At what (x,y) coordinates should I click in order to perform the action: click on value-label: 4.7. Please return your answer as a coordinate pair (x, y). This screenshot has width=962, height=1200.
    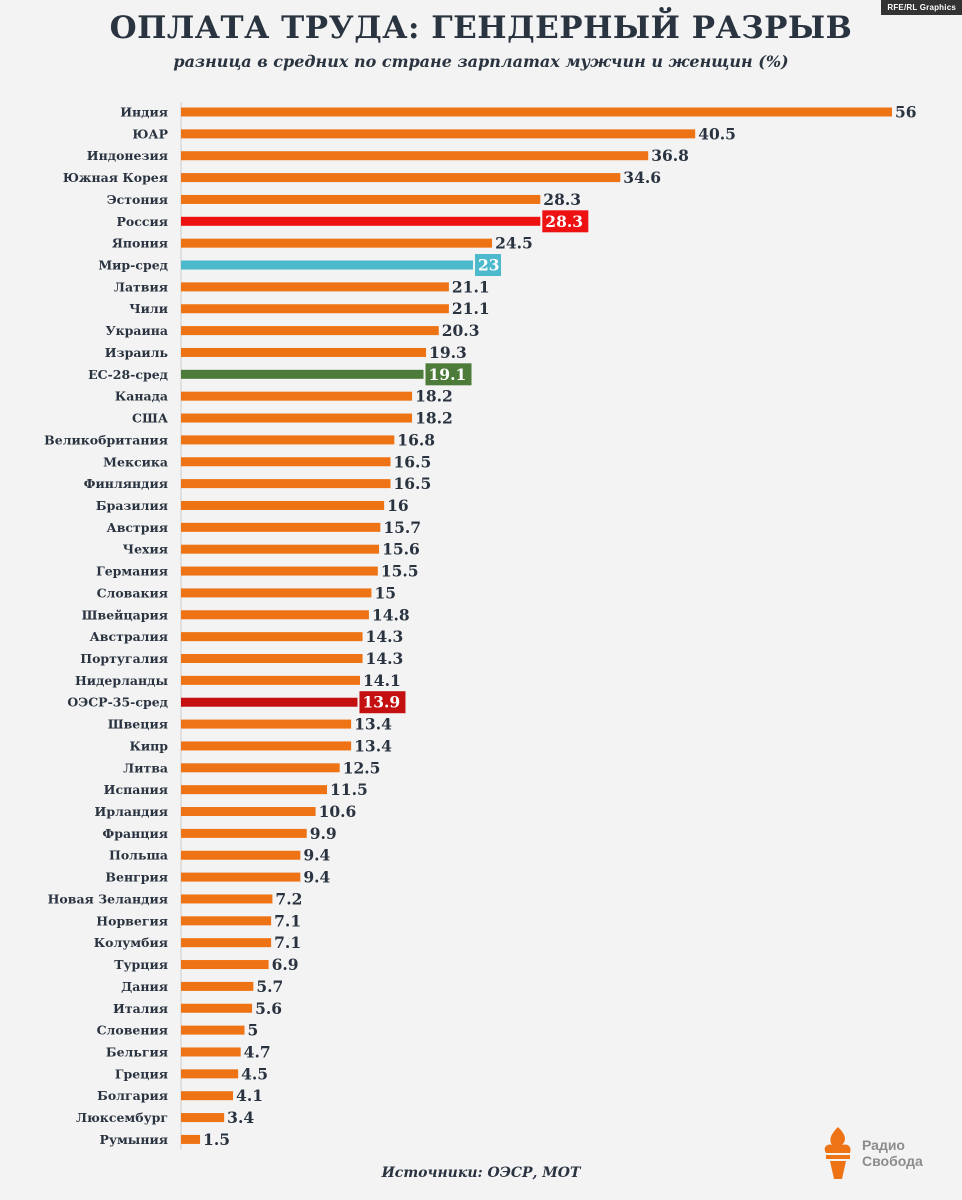
    Looking at the image, I should click on (257, 1051).